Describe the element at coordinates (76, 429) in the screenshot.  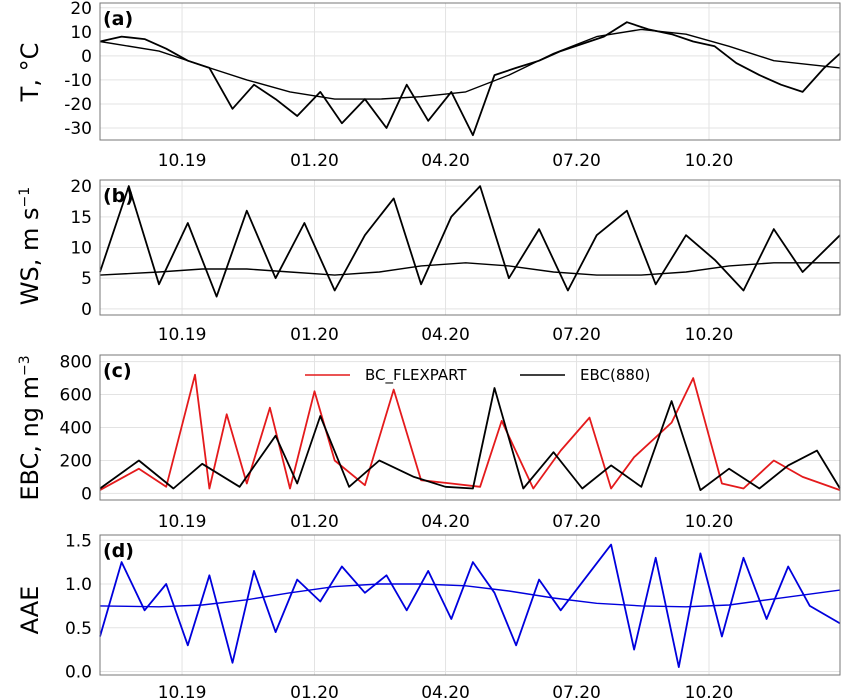
I see `y-tick-label: 400` at that location.